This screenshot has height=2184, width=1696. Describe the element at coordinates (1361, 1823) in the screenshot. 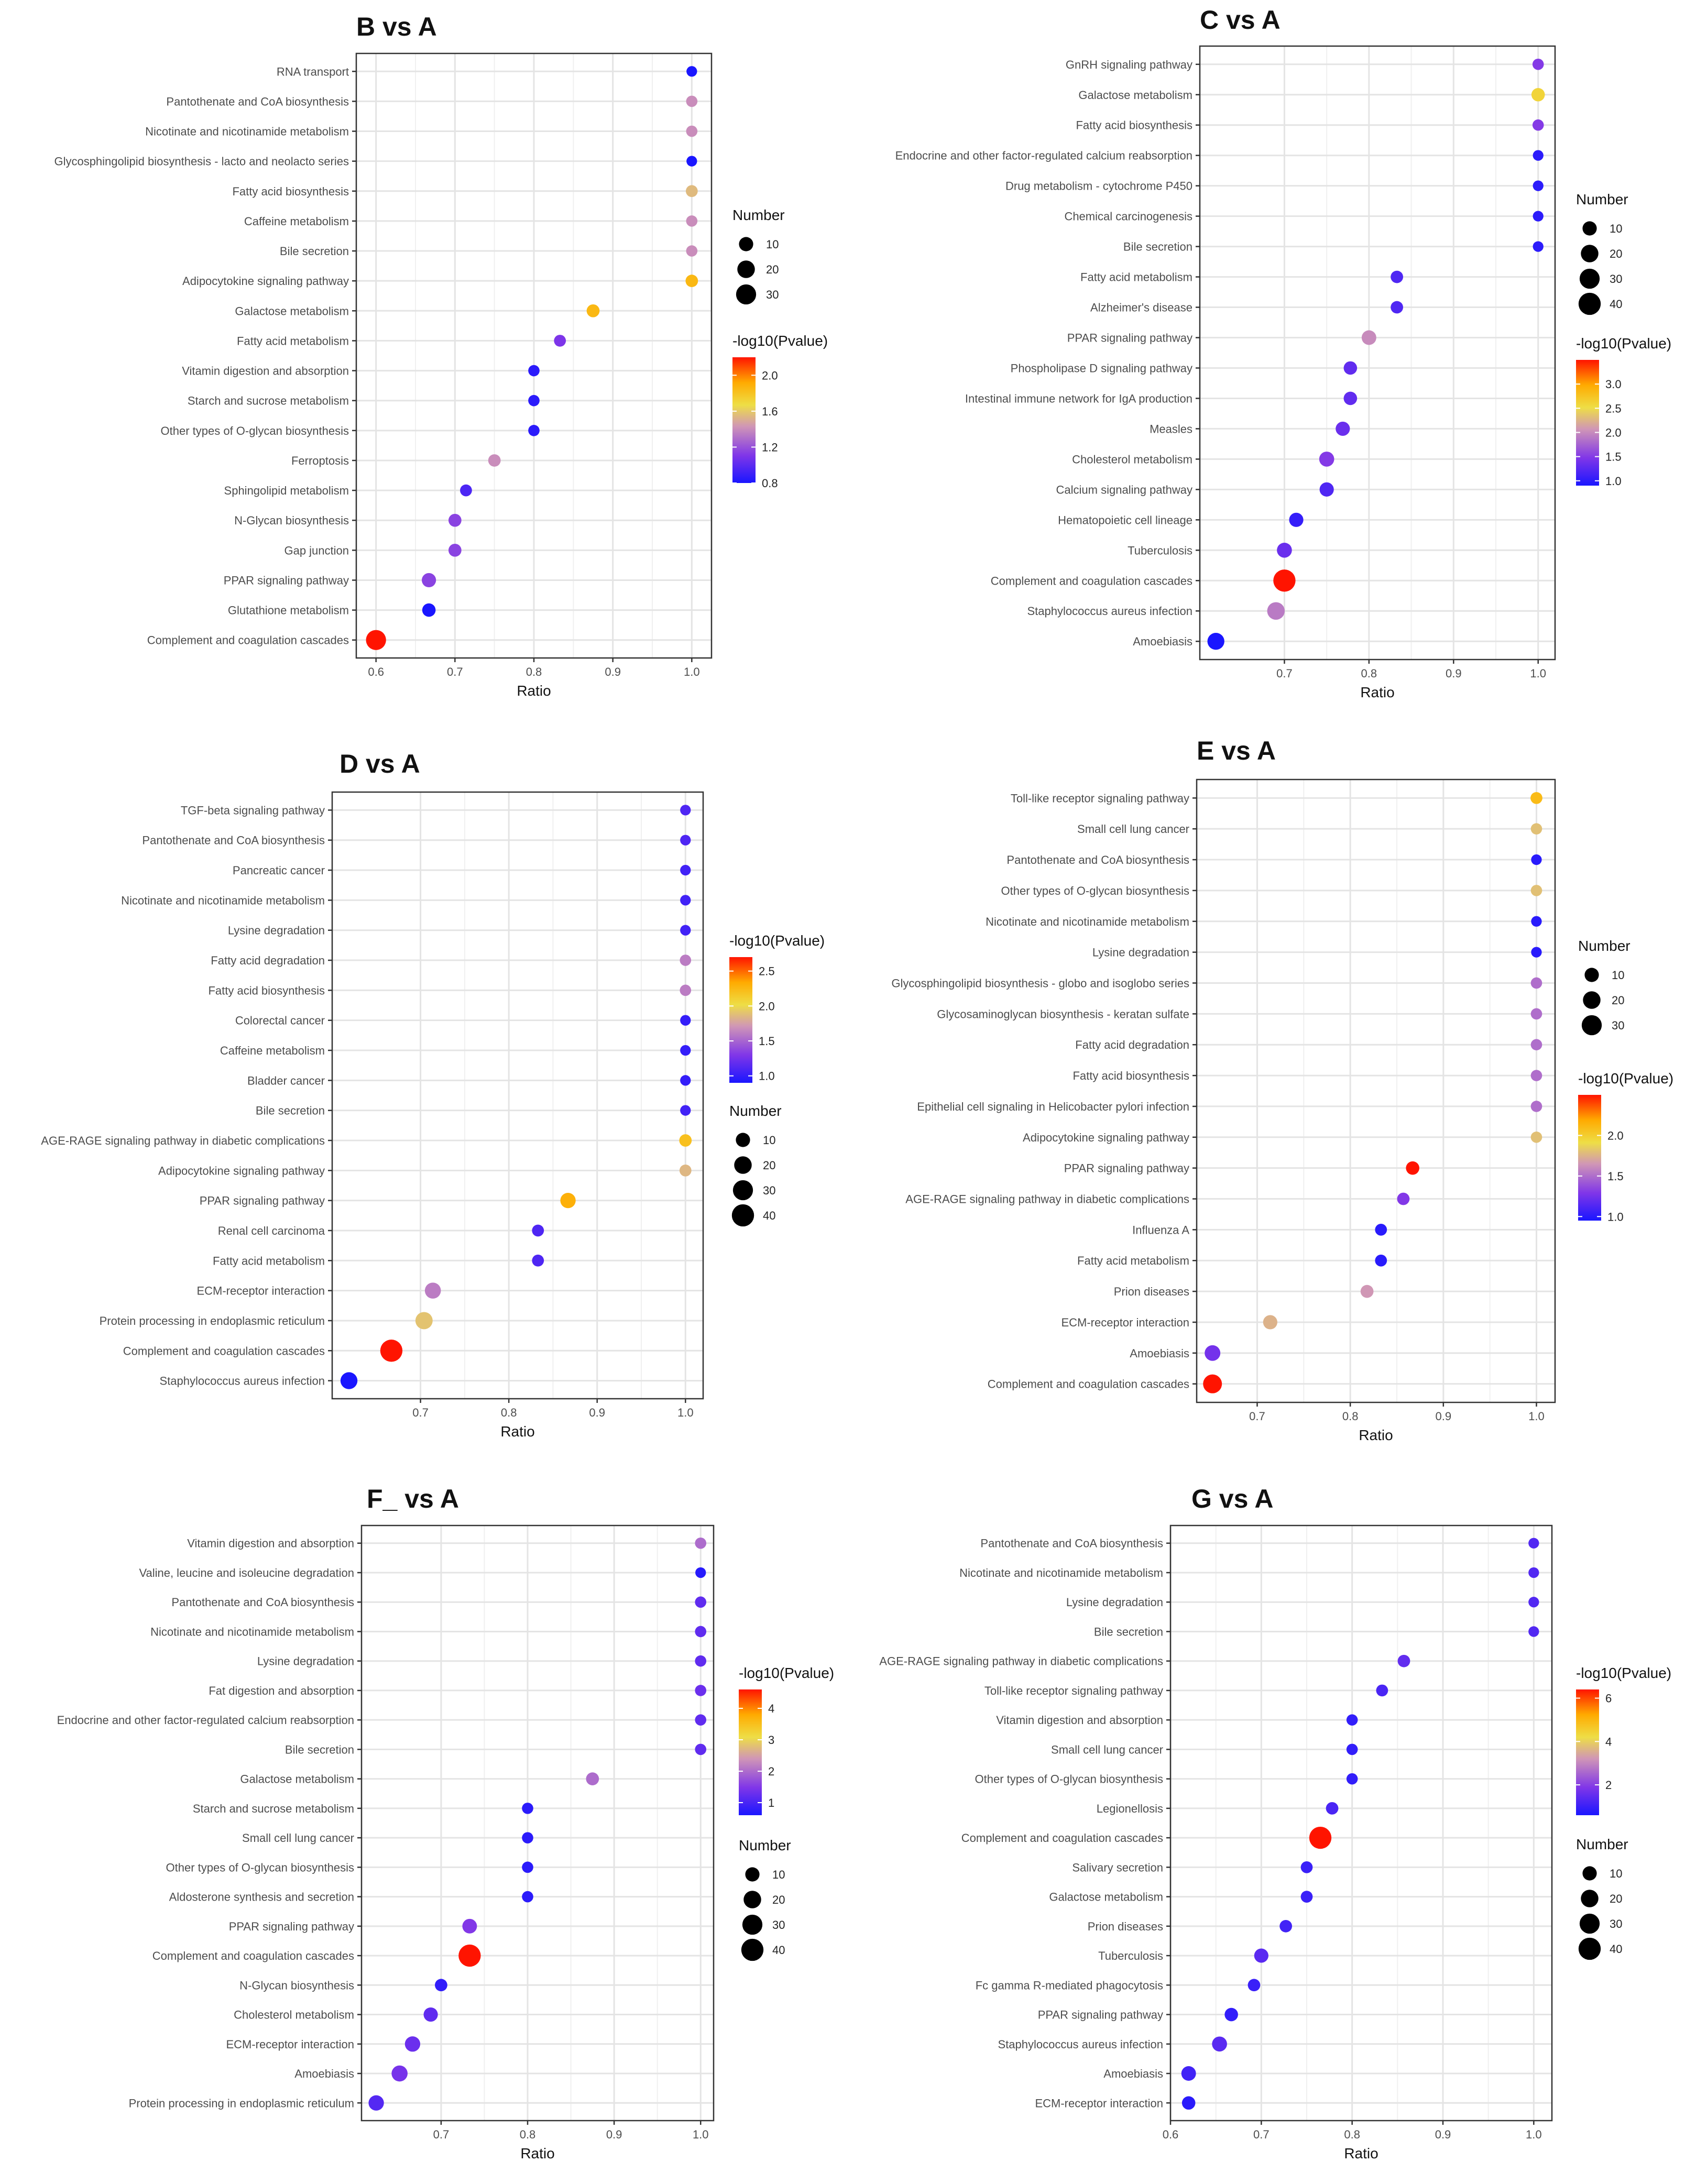

I see `plot-border` at that location.